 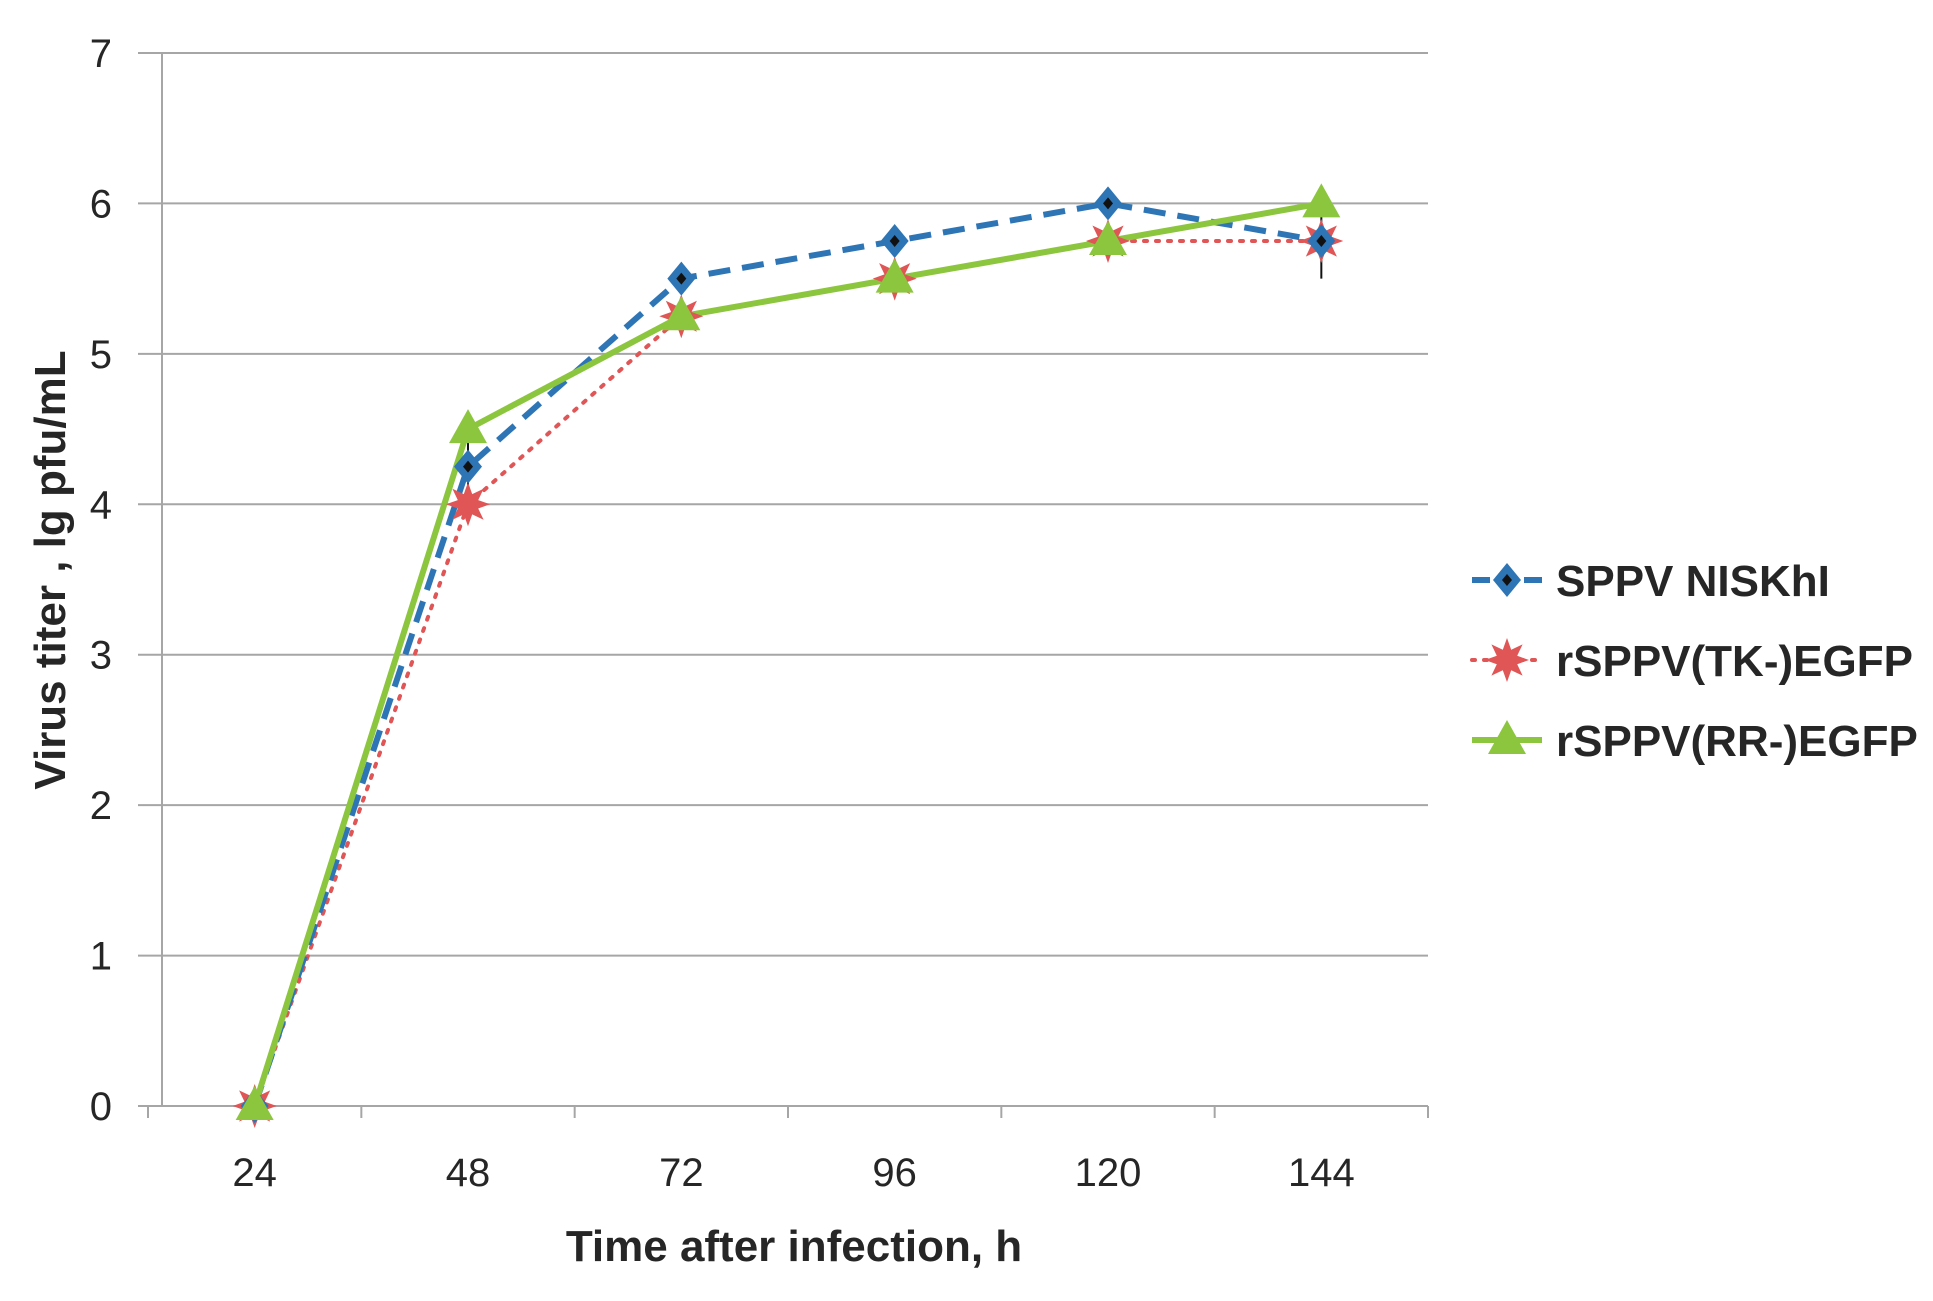 What do you see at coordinates (101, 355) in the screenshot?
I see `y-tick-label: 5` at bounding box center [101, 355].